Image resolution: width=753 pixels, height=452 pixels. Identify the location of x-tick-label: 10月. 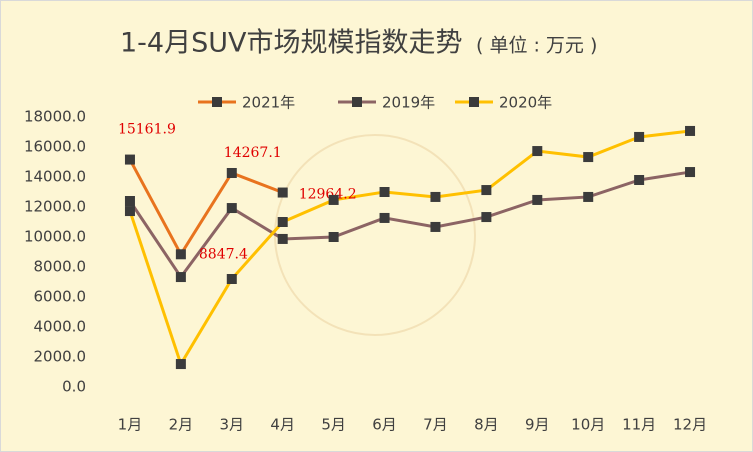
(588, 425).